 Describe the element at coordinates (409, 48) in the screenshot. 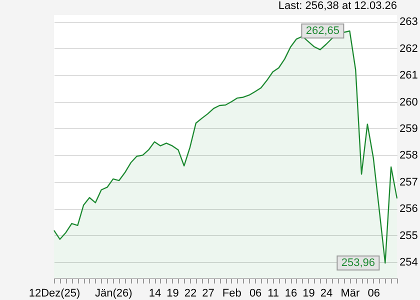

I see `y-tick-label: 262` at that location.